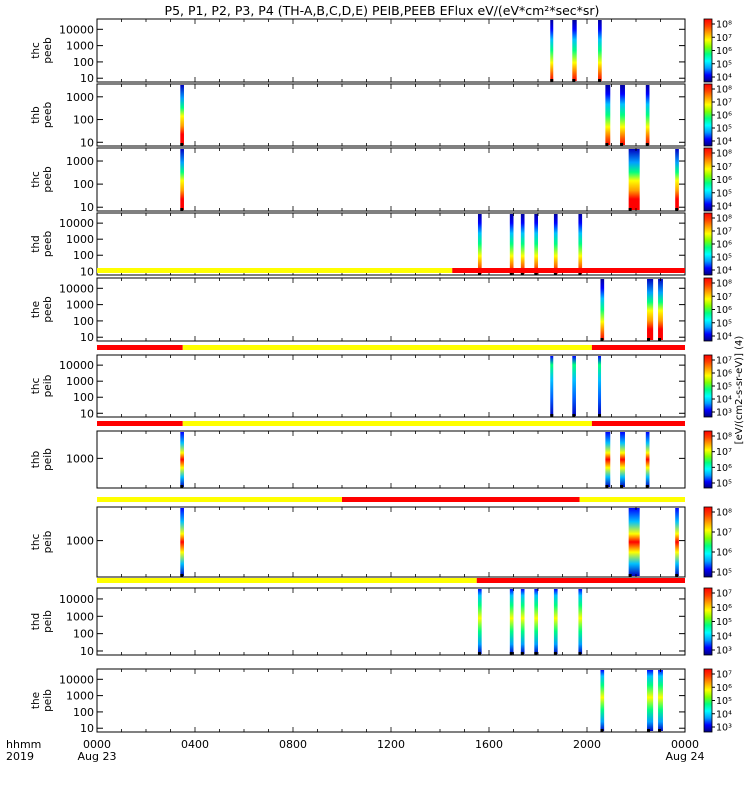 This screenshot has width=750, height=800. What do you see at coordinates (87, 337) in the screenshot?
I see `y-tick-label: 10` at bounding box center [87, 337].